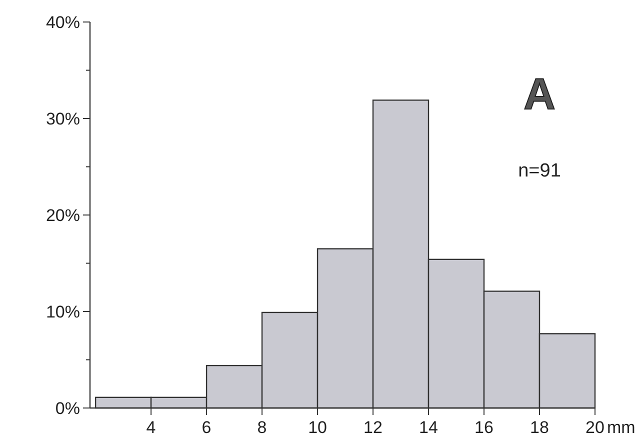  I want to click on x-tick-label: 20, so click(595, 427).